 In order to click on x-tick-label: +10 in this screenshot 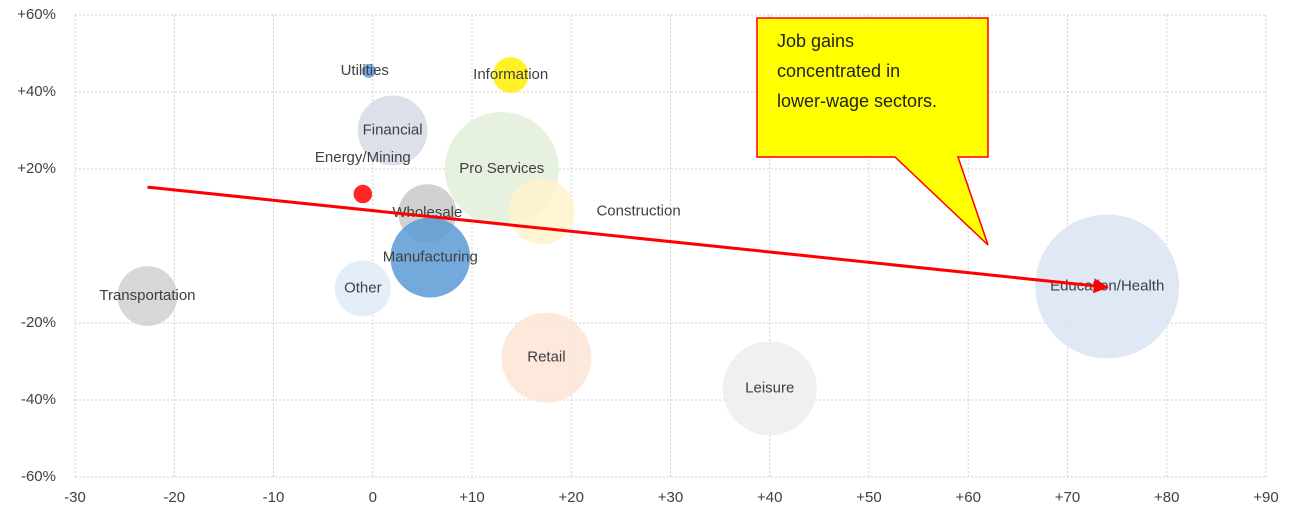, I will do `click(471, 497)`.